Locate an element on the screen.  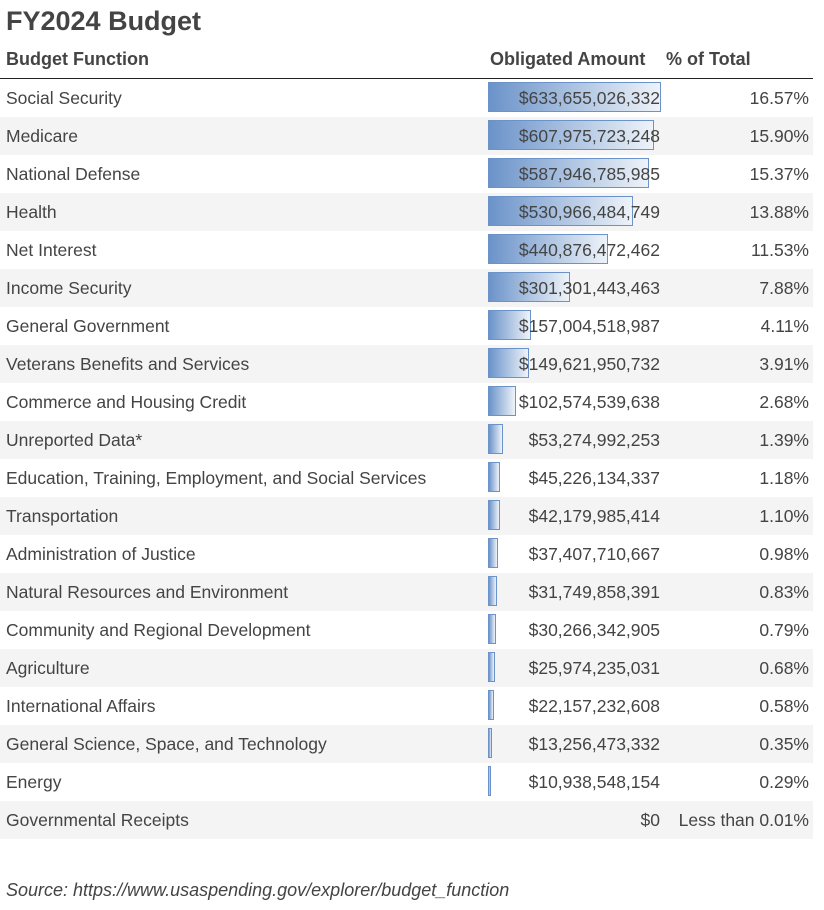
percent-of-total: 1.18% is located at coordinates (784, 478).